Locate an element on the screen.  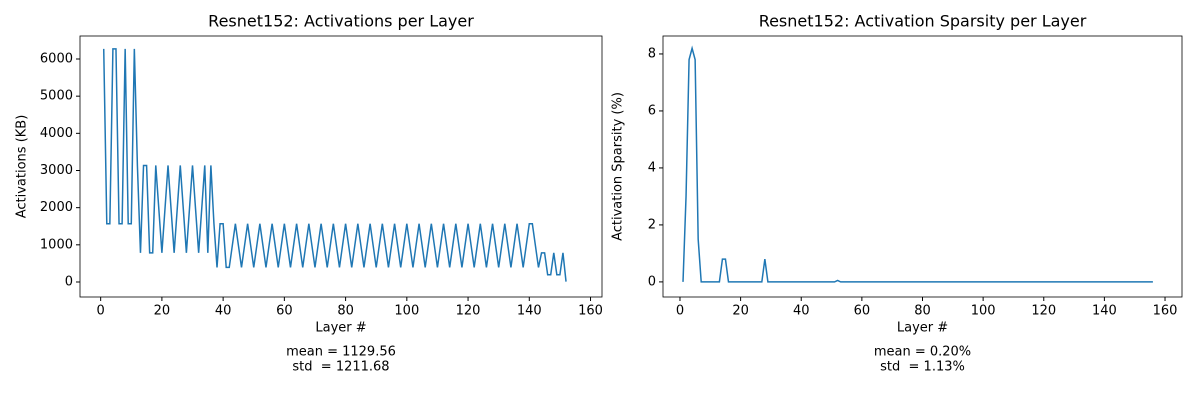
chart-title: Resnet152: Activations per Layer is located at coordinates (341, 21).